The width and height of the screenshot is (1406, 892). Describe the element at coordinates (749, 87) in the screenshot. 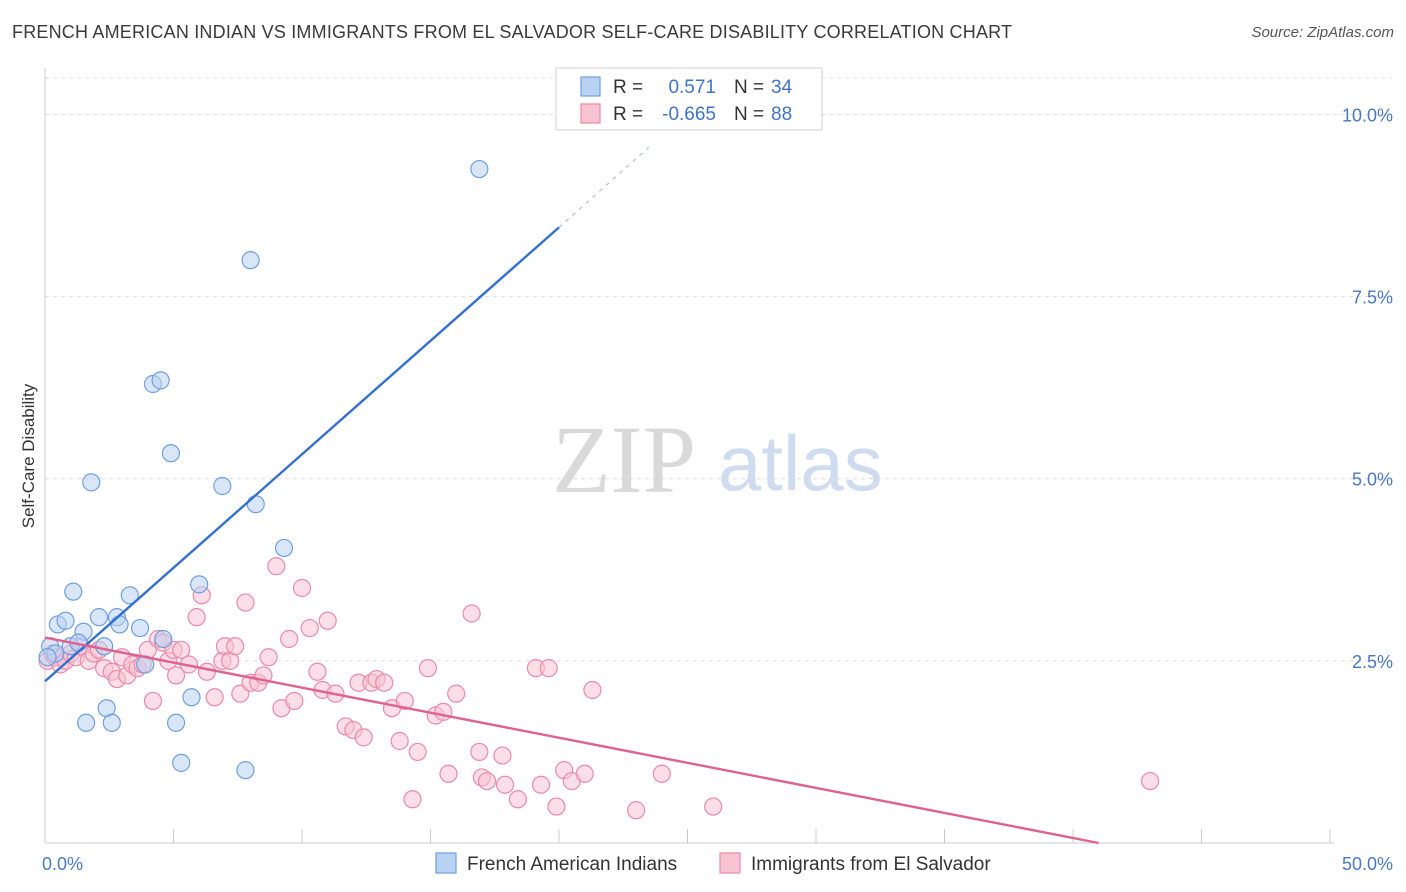

I see `stats-n-label-blue: N =` at that location.